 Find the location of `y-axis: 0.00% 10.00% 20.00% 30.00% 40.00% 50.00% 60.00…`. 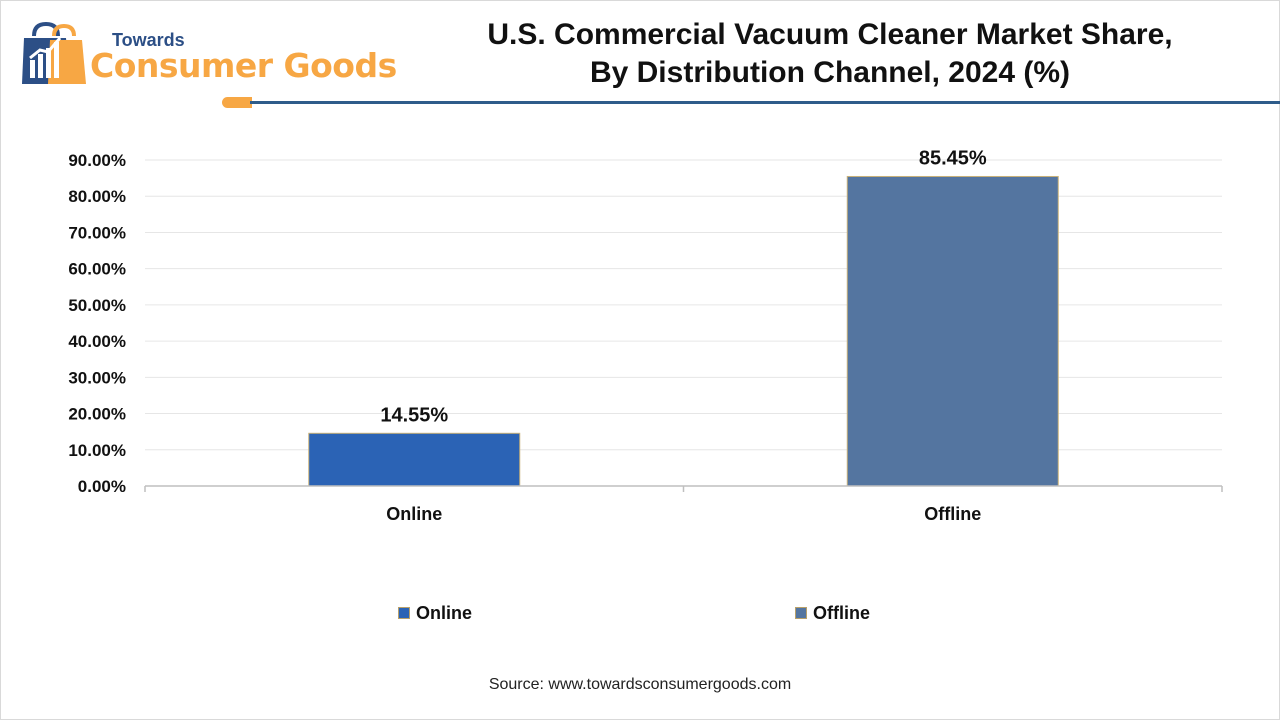

y-axis: 0.00% 10.00% 20.00% 30.00% 40.00% 50.00% 60.00… is located at coordinates (97, 323).